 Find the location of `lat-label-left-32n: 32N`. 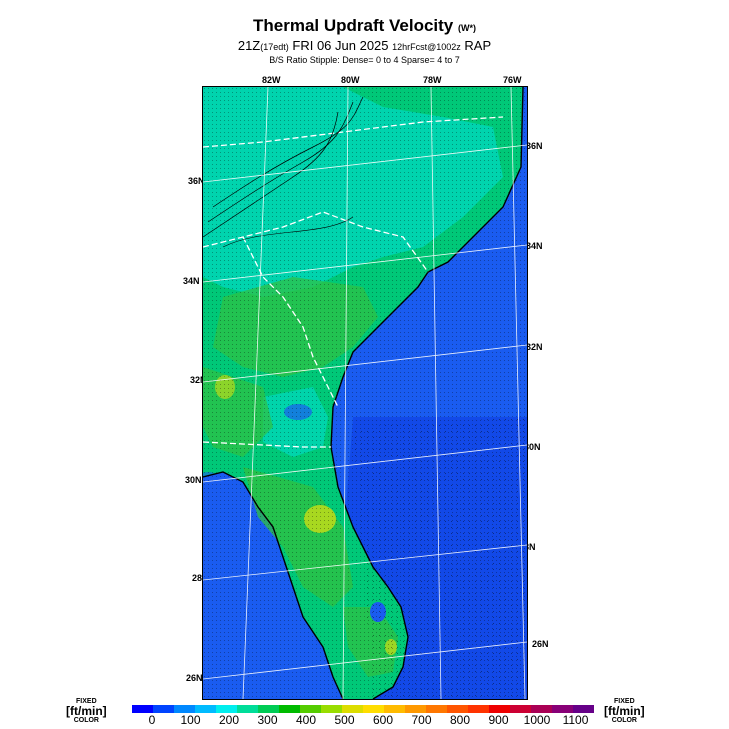

lat-label-left-32n: 32N is located at coordinates (198, 380).